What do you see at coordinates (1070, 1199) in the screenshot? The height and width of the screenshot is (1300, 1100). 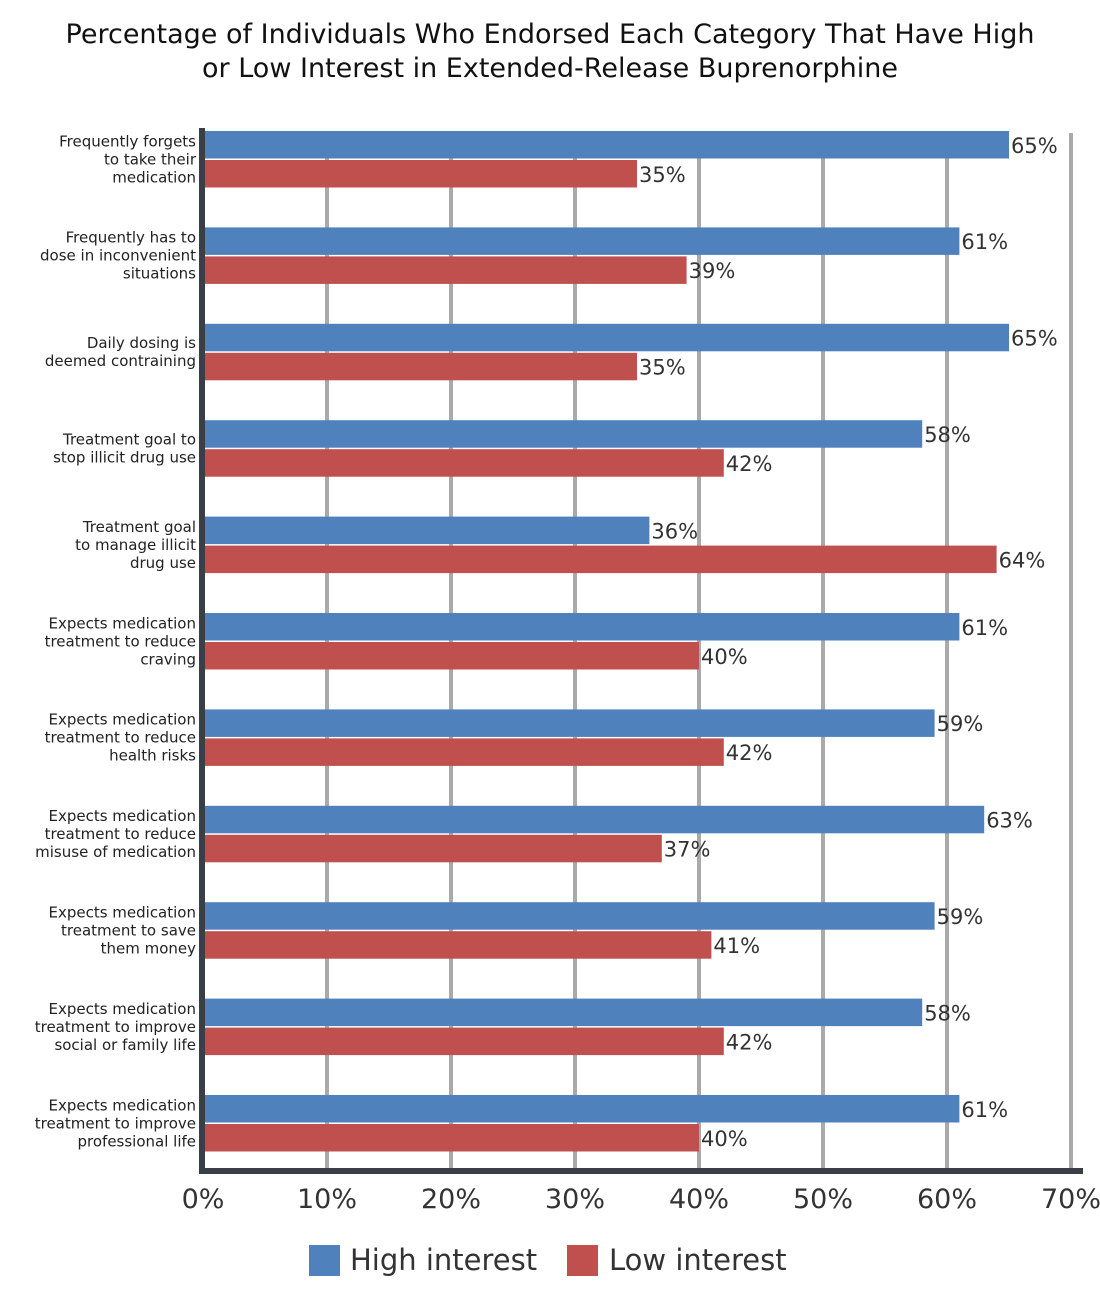 I see `x-tick-label-70: 70%` at bounding box center [1070, 1199].